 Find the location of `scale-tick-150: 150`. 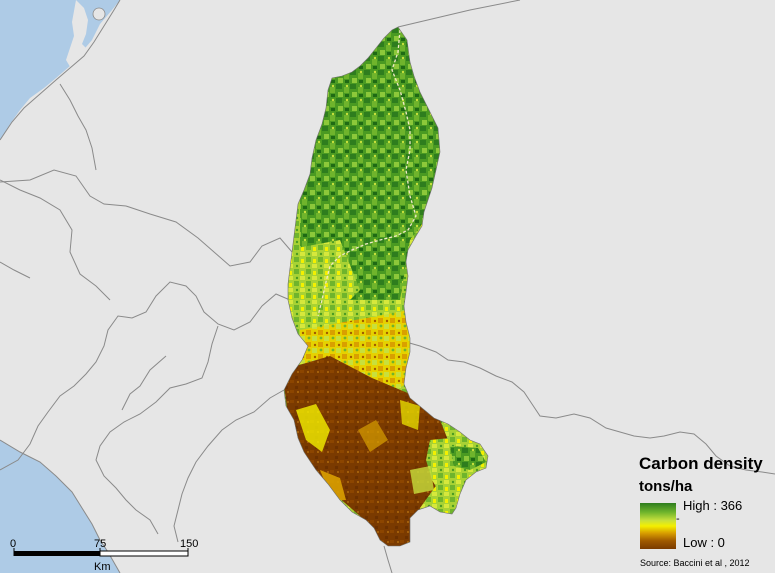

scale-tick-150: 150 is located at coordinates (189, 544).